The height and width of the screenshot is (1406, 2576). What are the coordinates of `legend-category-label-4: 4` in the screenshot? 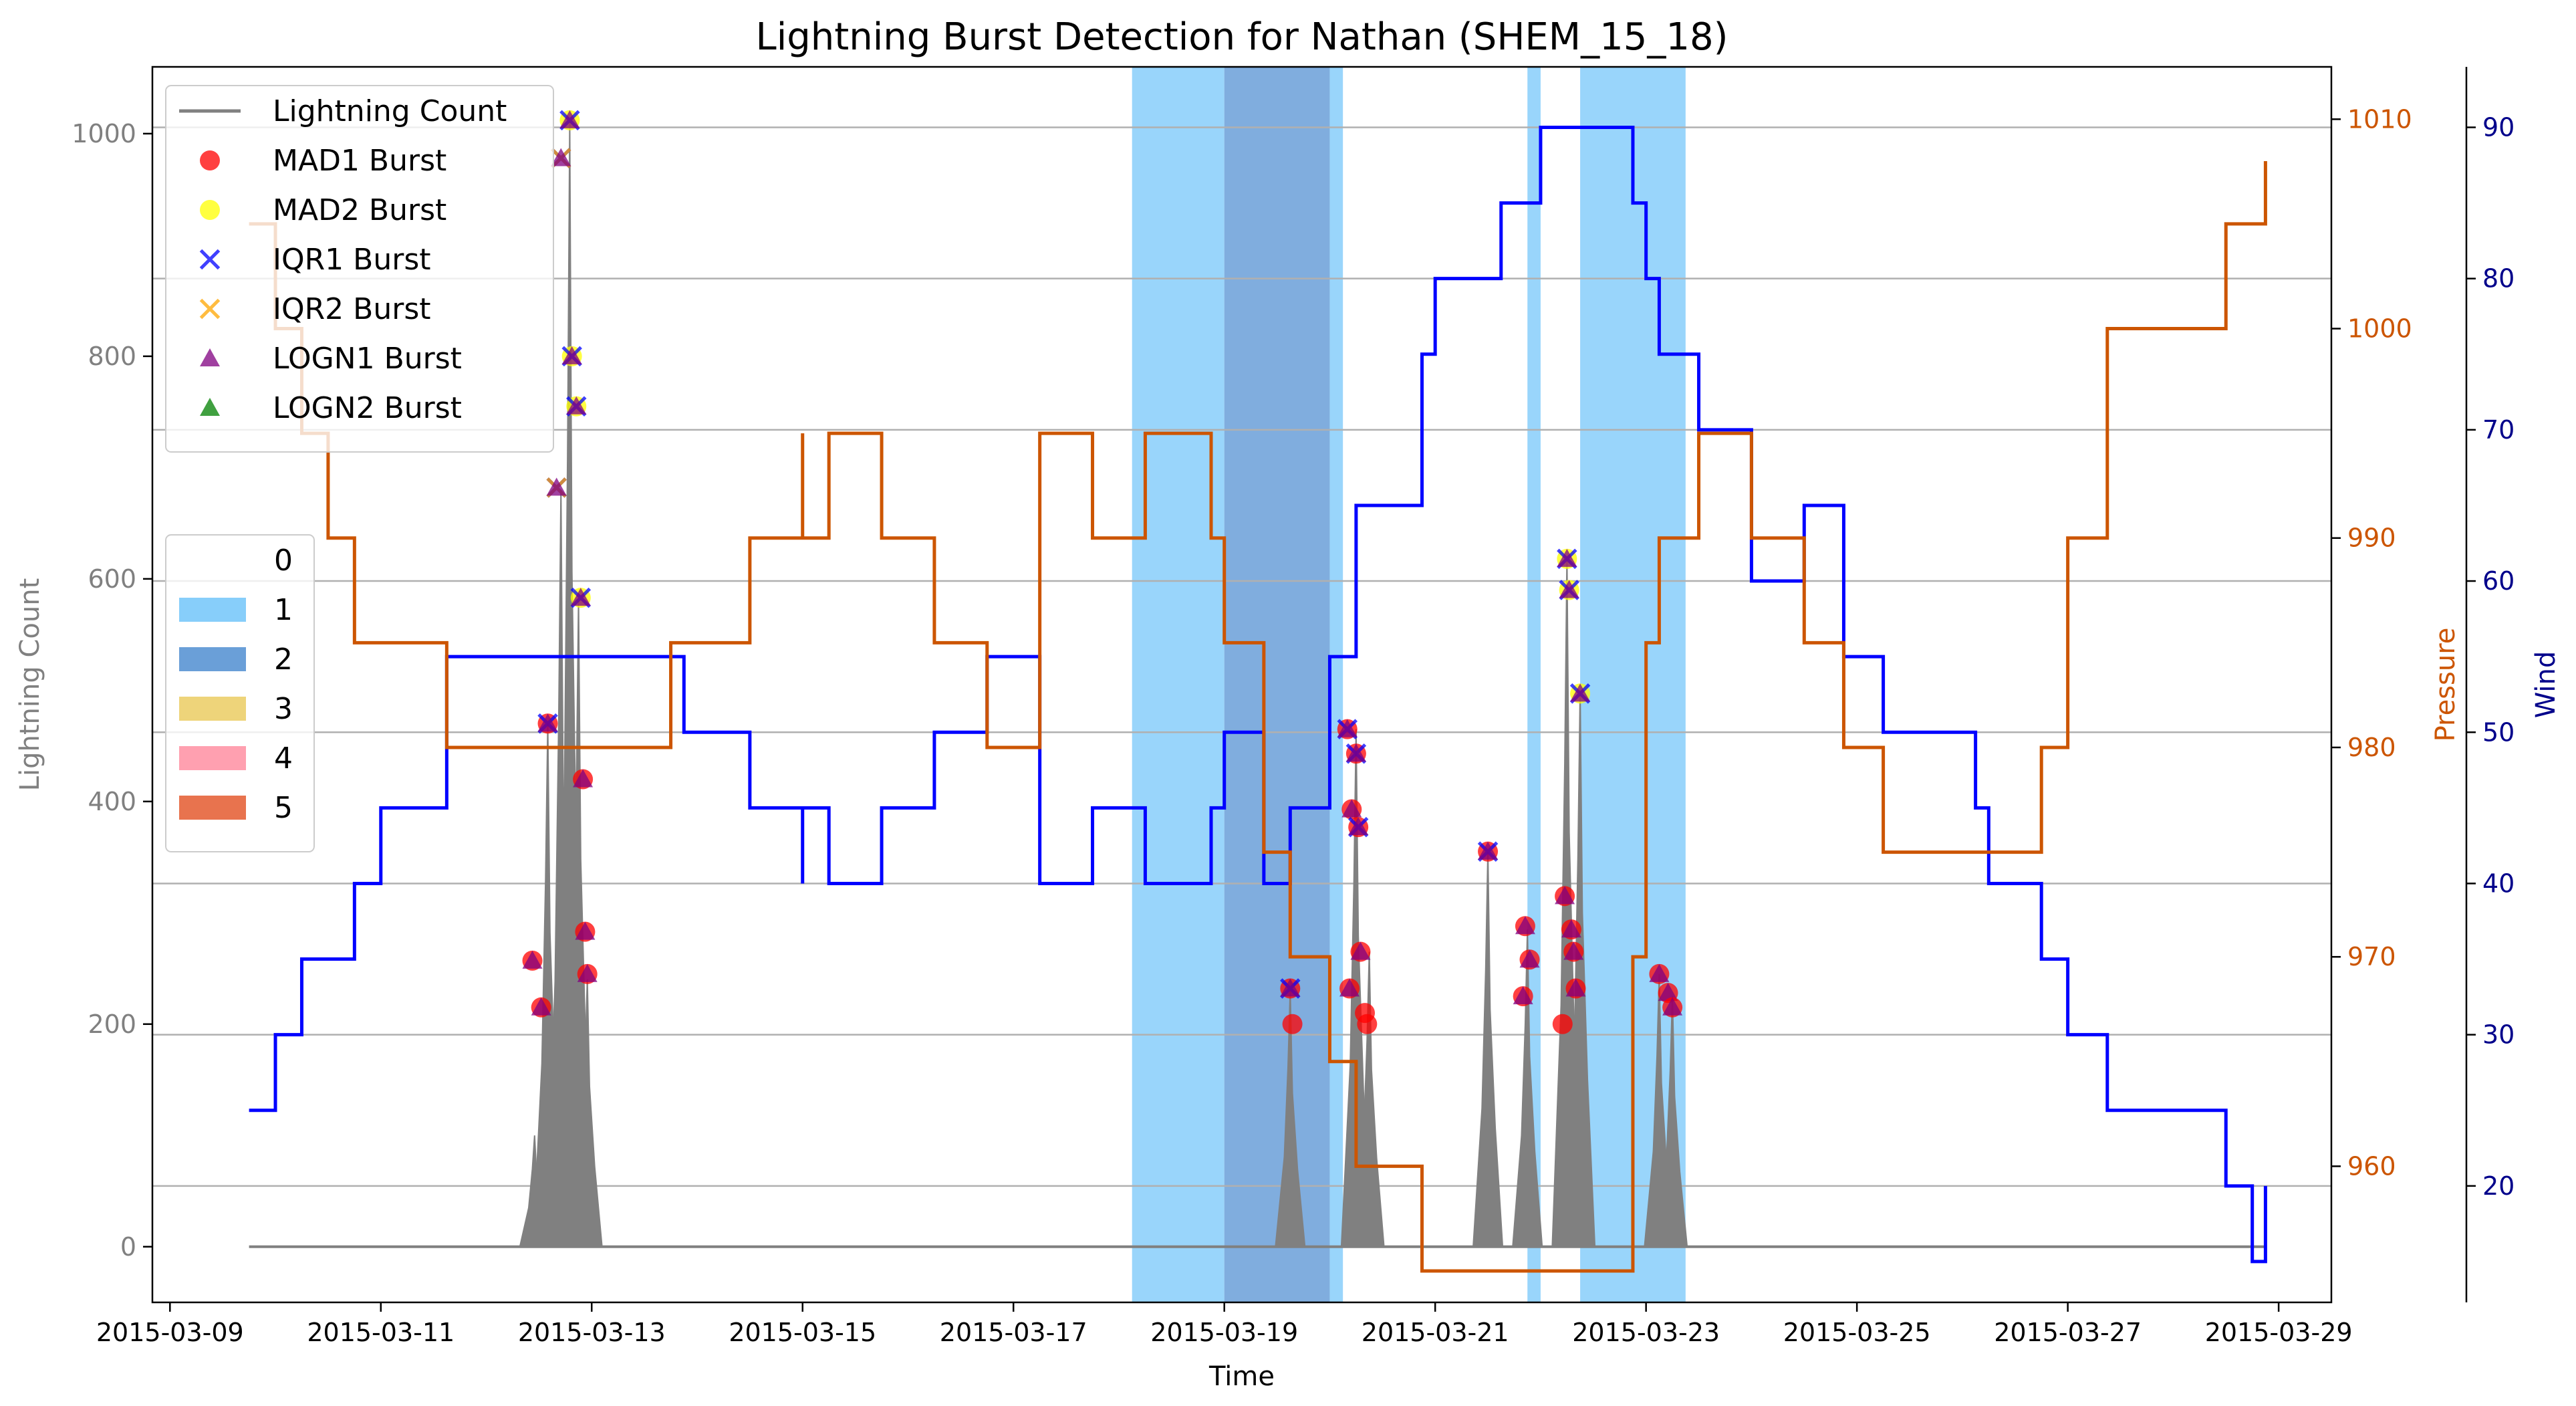 It's located at (283, 758).